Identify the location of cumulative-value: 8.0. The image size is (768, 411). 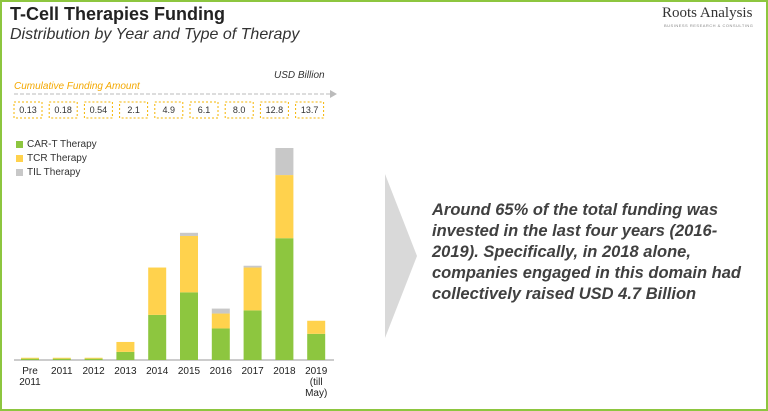
(239, 110).